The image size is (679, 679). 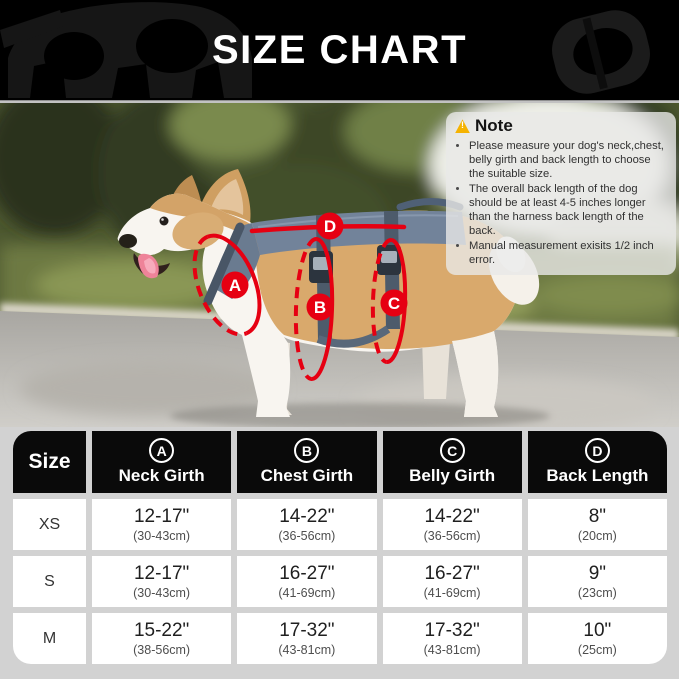 I want to click on cell-xs-neck: 12-17" (30-43cm), so click(x=162, y=524).